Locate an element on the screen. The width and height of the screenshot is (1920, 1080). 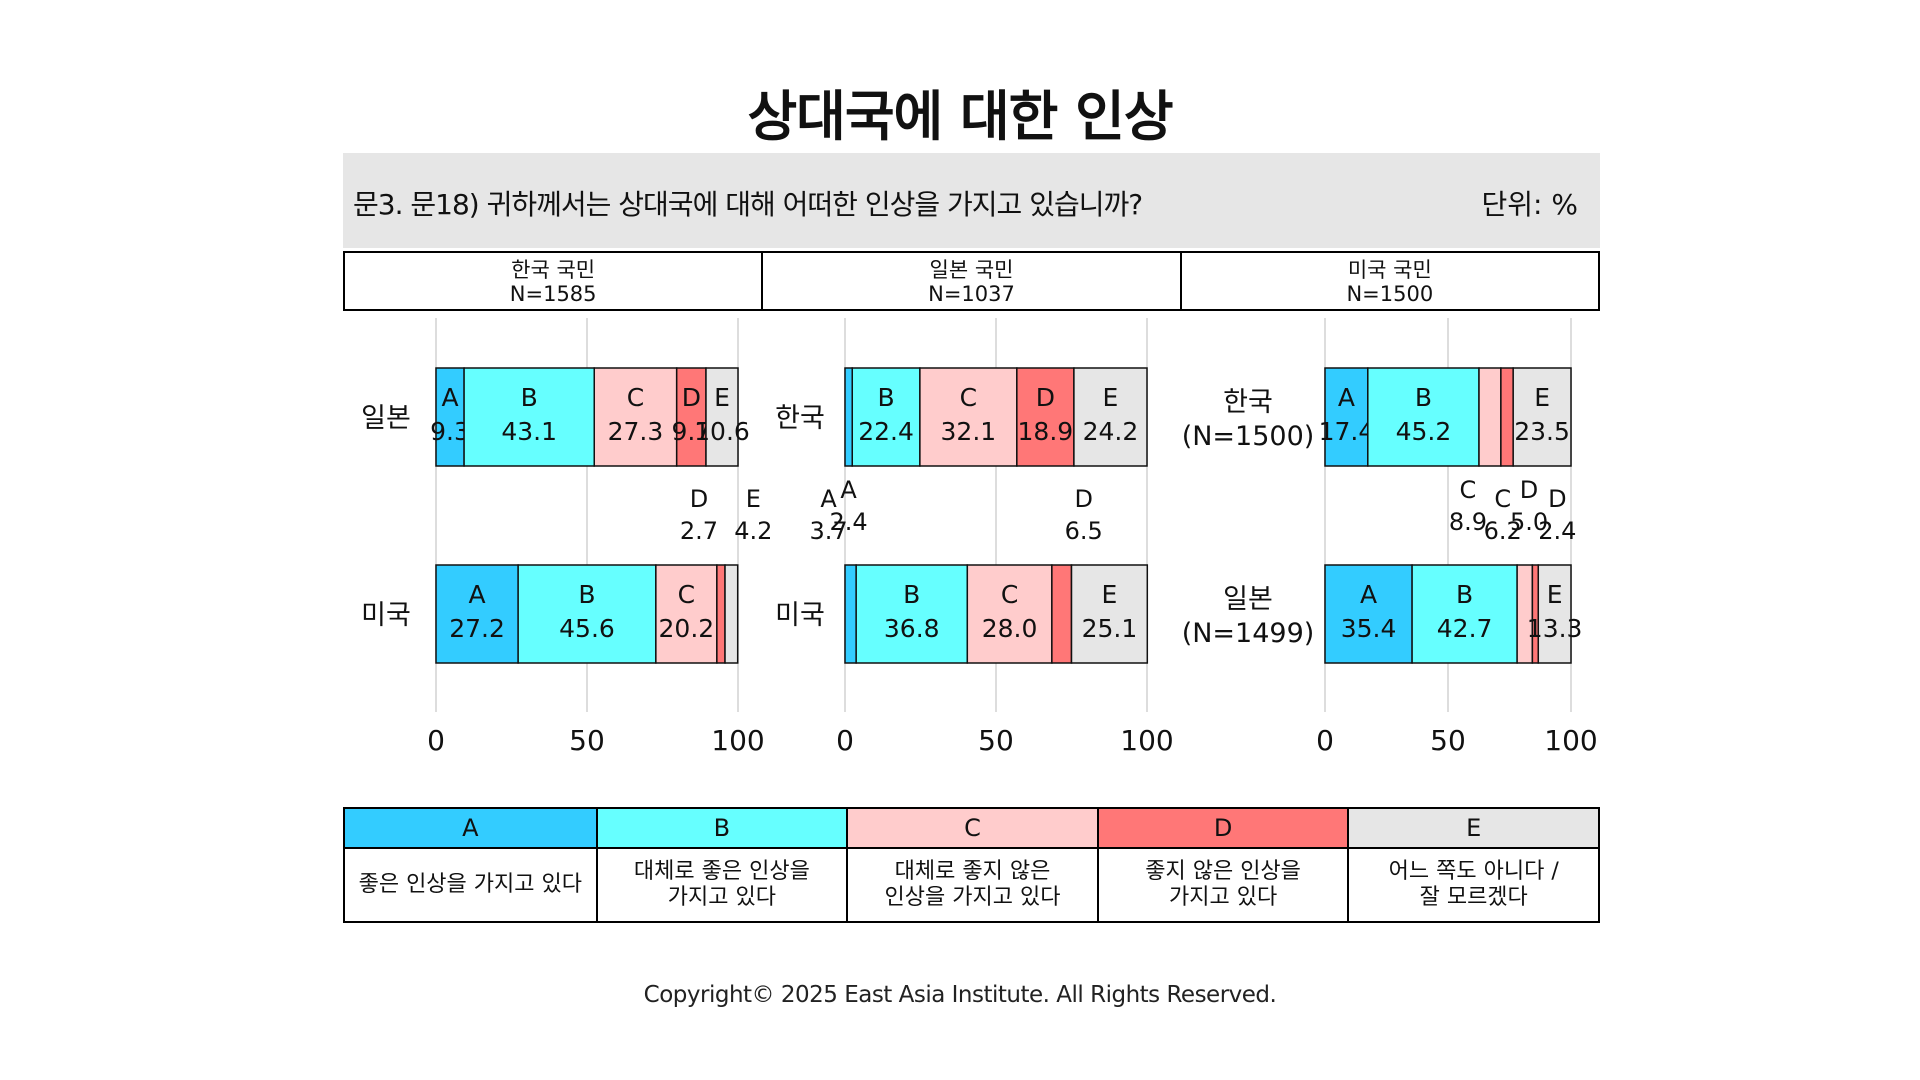
segment-value-label: 43.1 is located at coordinates (529, 431).